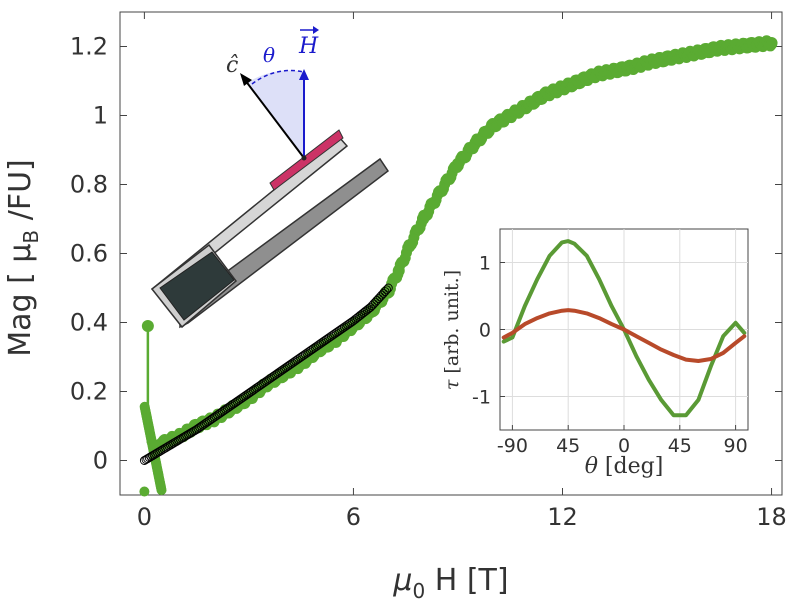  Describe the element at coordinates (278, 77) in the screenshot. I see `angle-arc` at that location.